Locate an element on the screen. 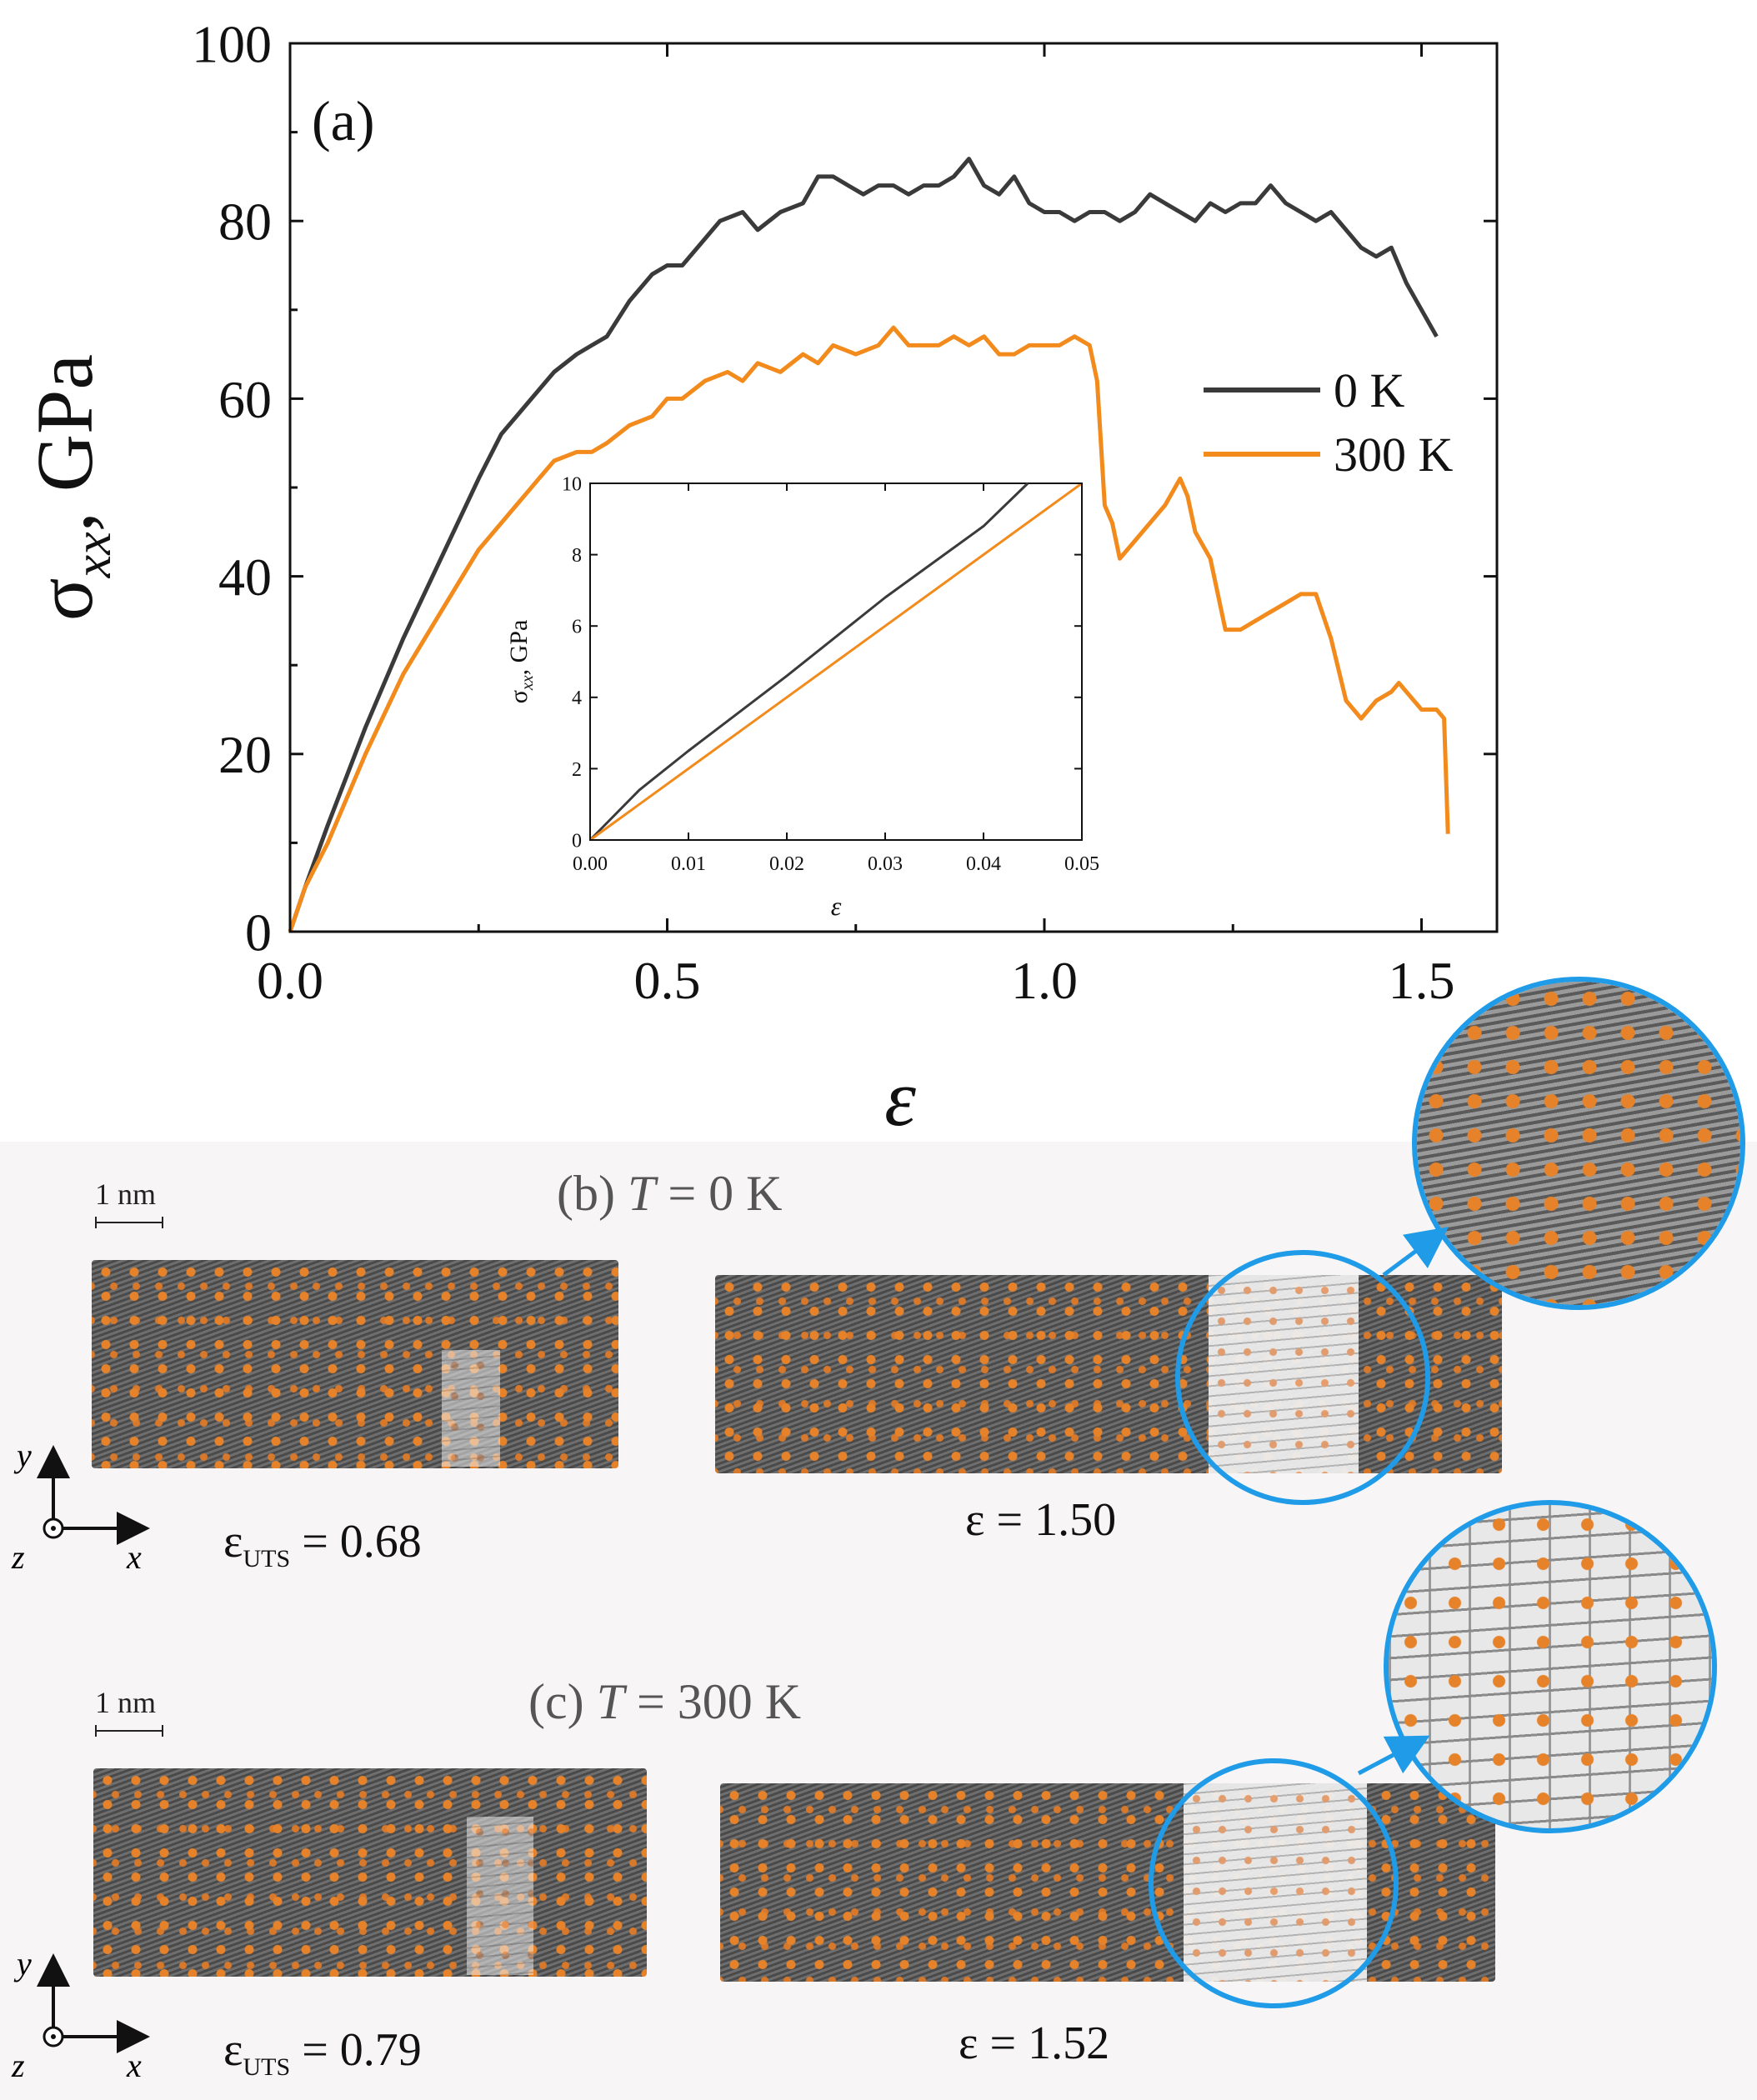 Image resolution: width=1757 pixels, height=2100 pixels. legend-label-1: 300 K is located at coordinates (1394, 455).